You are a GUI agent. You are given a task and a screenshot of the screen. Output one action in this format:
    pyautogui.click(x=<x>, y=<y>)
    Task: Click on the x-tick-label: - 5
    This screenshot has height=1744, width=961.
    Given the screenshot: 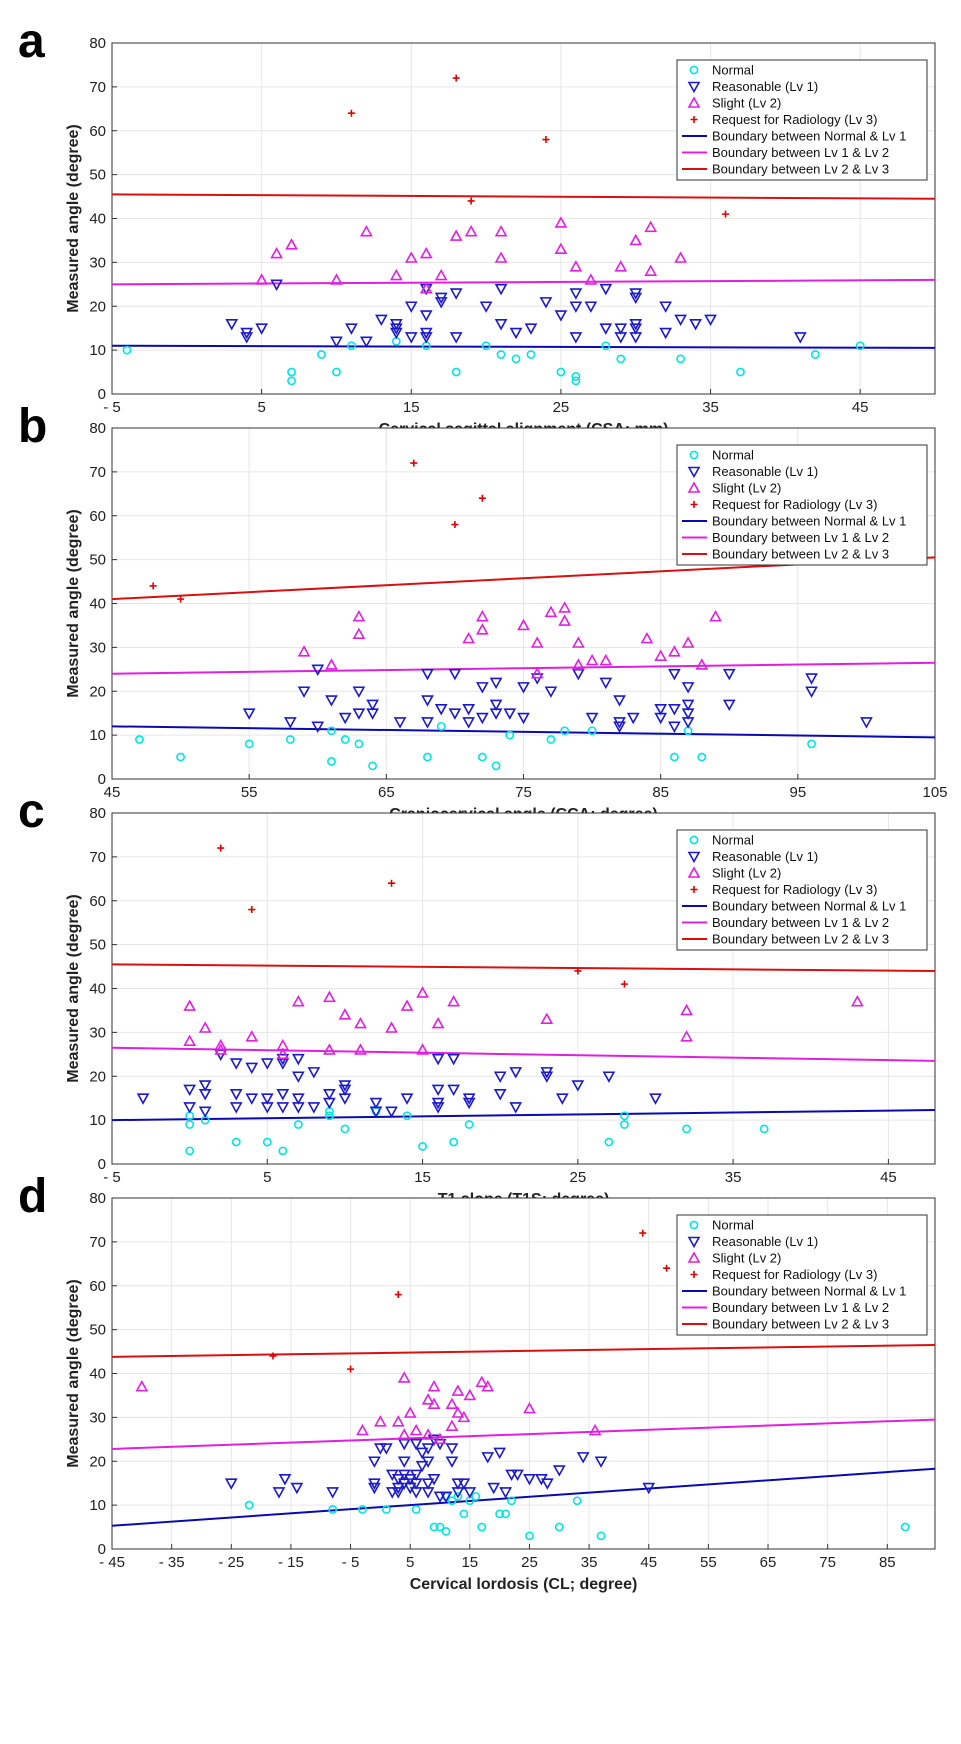 What is the action you would take?
    pyautogui.click(x=112, y=1177)
    